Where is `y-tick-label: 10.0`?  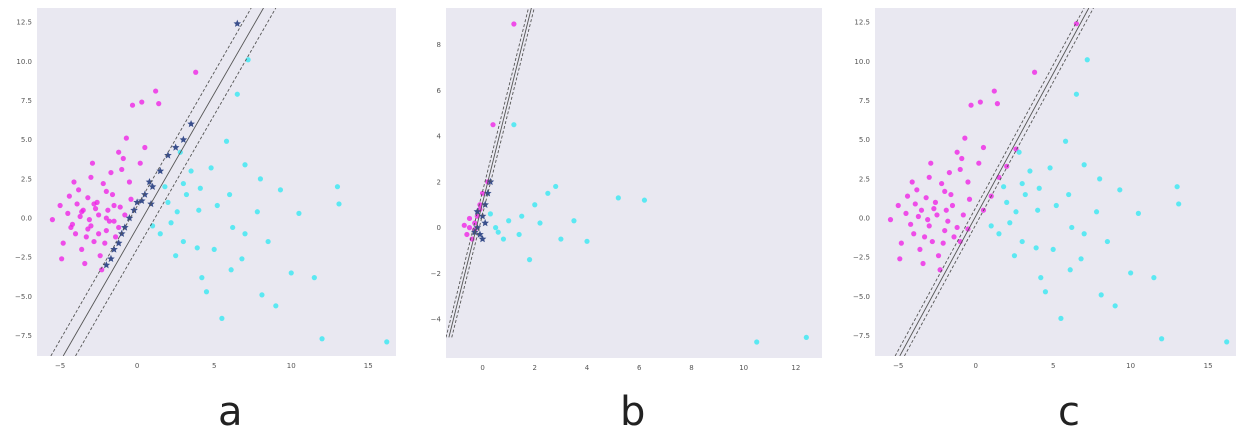 y-tick-label: 10.0 is located at coordinates (862, 62).